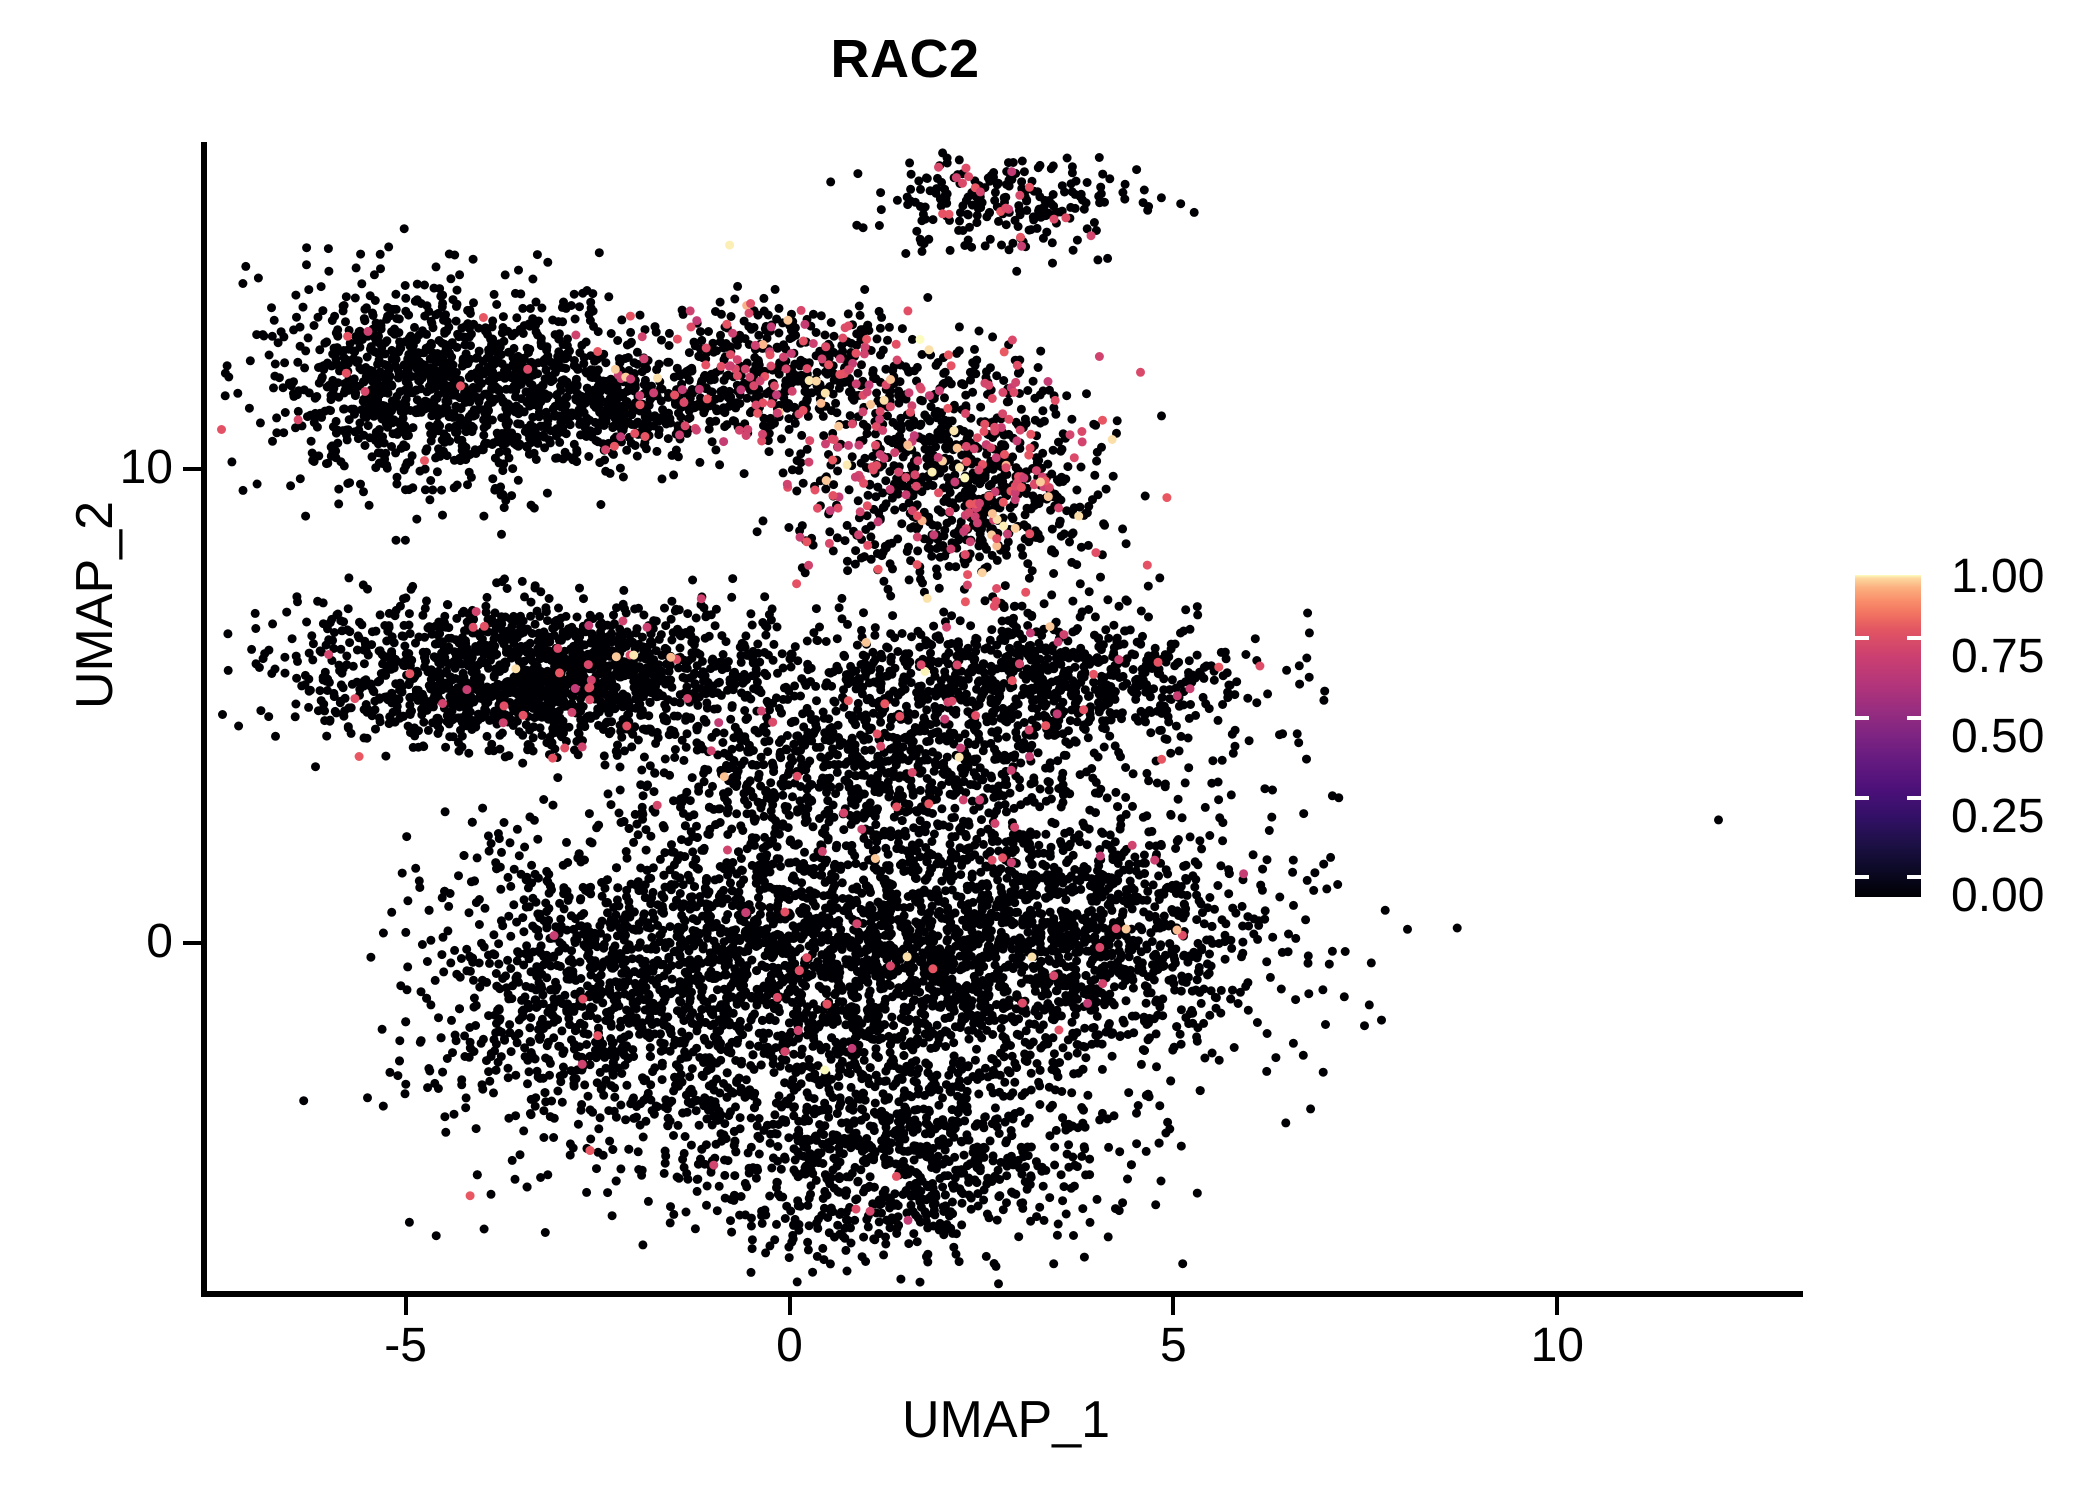 This screenshot has height=1500, width=2100. I want to click on y-axis-title: UMAP_2, so click(95, 605).